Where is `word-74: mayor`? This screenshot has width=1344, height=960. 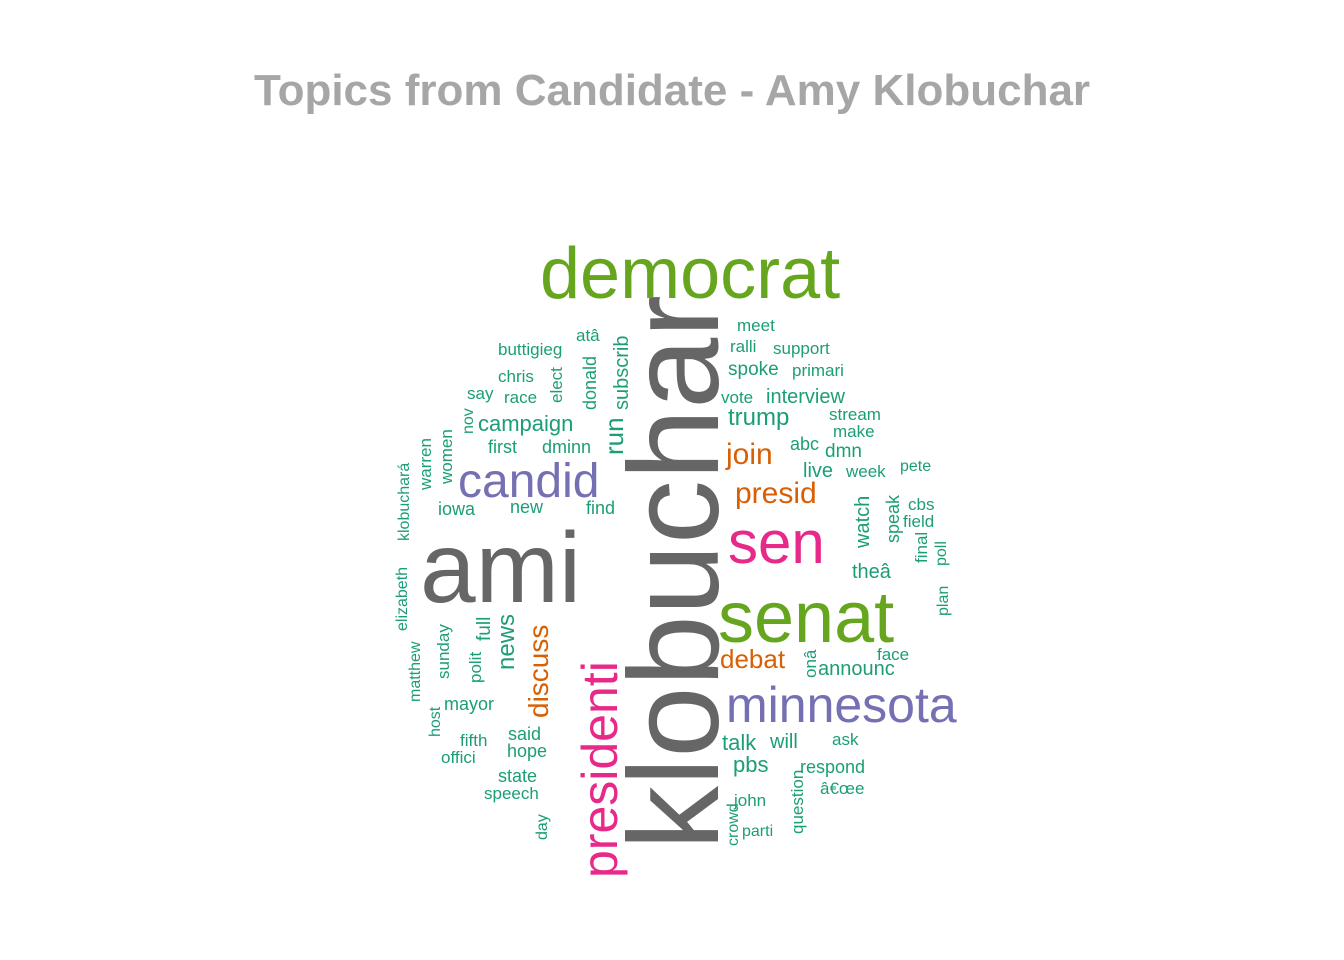
word-74: mayor is located at coordinates (469, 704).